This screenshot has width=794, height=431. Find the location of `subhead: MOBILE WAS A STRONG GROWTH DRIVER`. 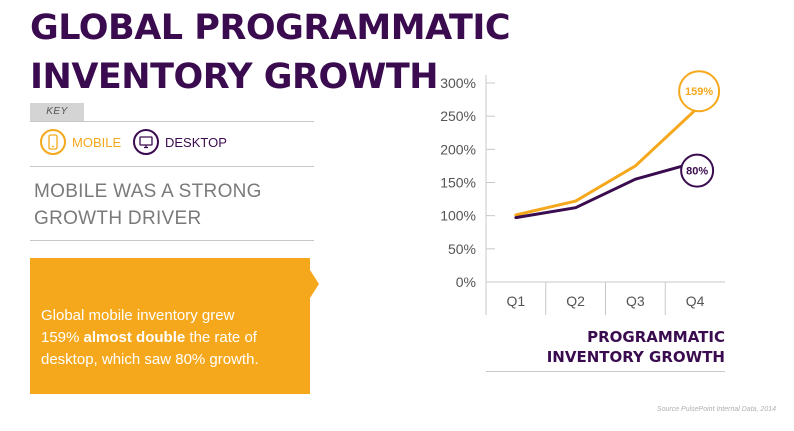

subhead: MOBILE WAS A STRONG GROWTH DRIVER is located at coordinates (148, 205).